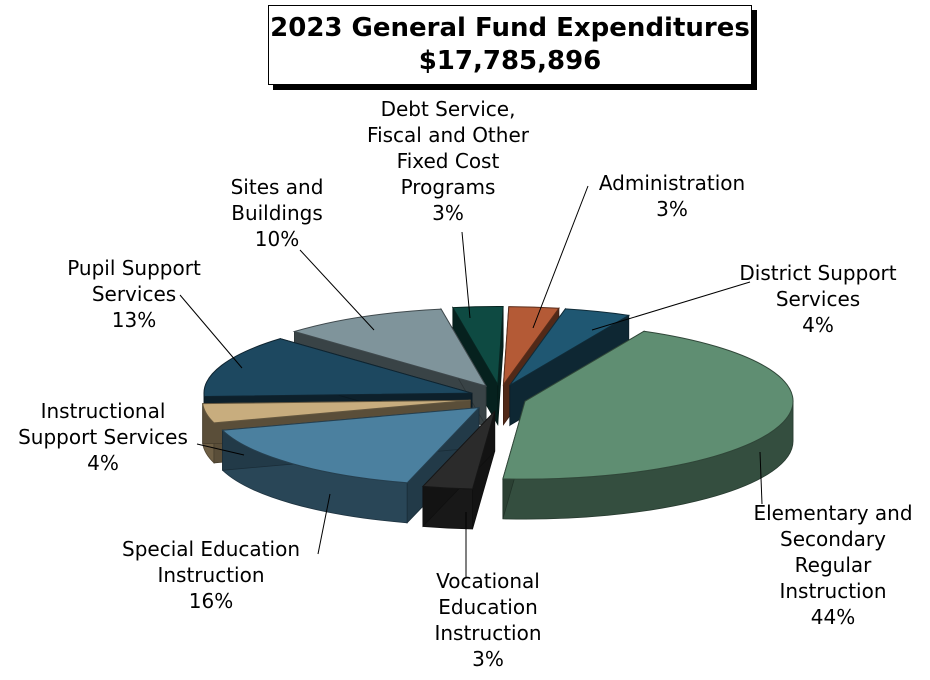 The image size is (930, 680). Describe the element at coordinates (134, 320) in the screenshot. I see `slice-label-line: 13%` at that location.